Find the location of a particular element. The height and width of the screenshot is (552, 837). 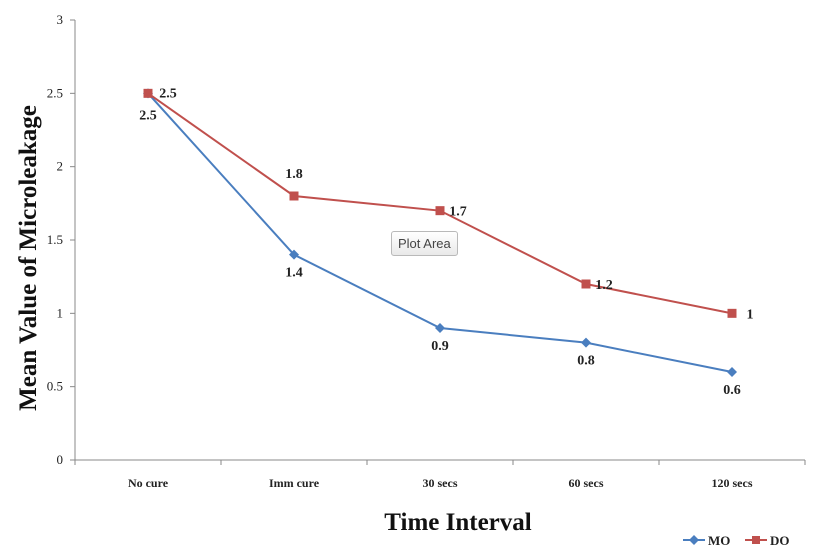

mo-data-label: 0.6 is located at coordinates (732, 390).